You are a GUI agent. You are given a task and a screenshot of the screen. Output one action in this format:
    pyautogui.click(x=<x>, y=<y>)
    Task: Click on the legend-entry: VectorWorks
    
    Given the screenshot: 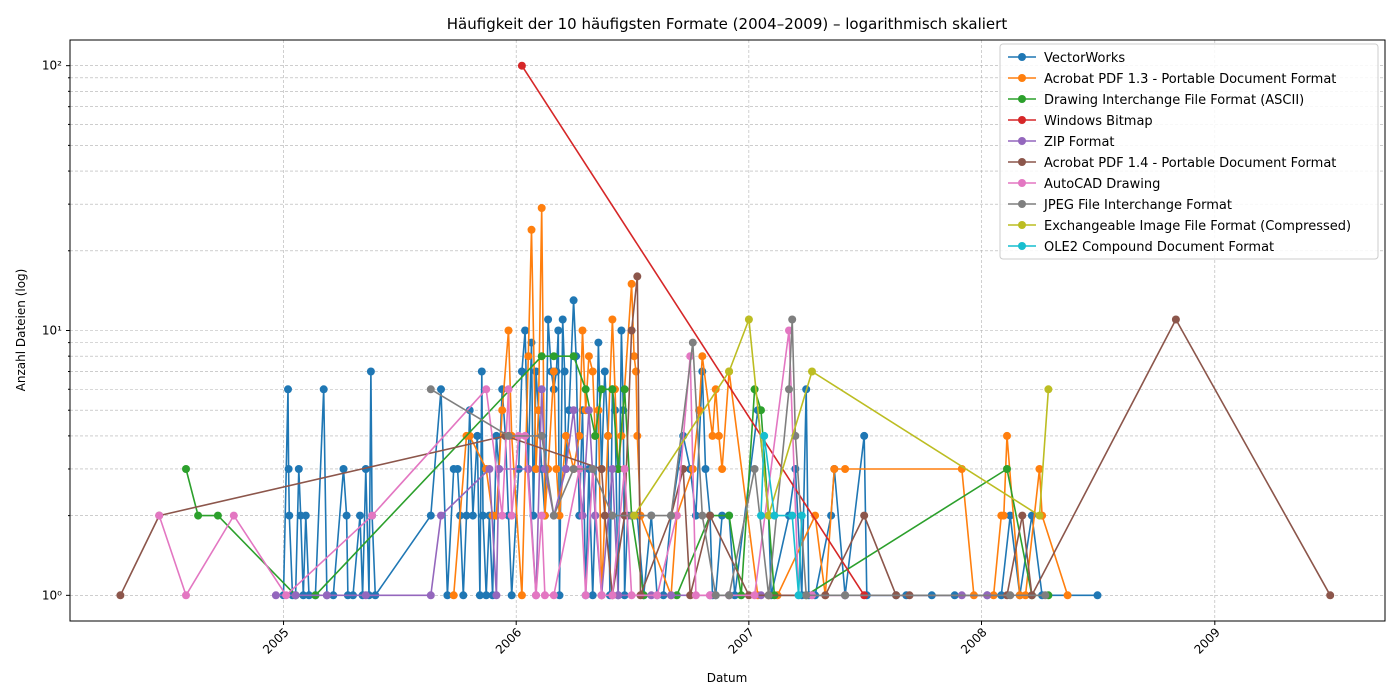 What is the action you would take?
    pyautogui.click(x=1066, y=58)
    